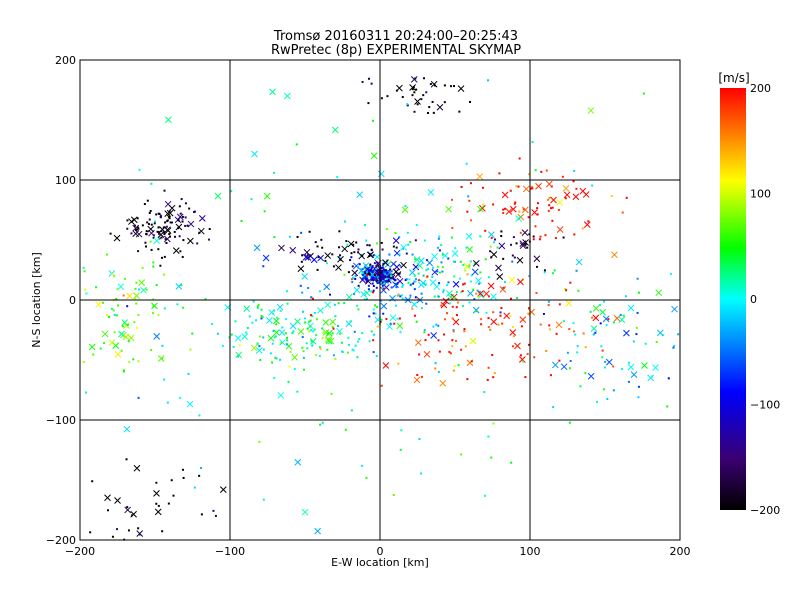 This screenshot has height=600, width=800. Describe the element at coordinates (65, 60) in the screenshot. I see `y-tick-label: 200` at that location.